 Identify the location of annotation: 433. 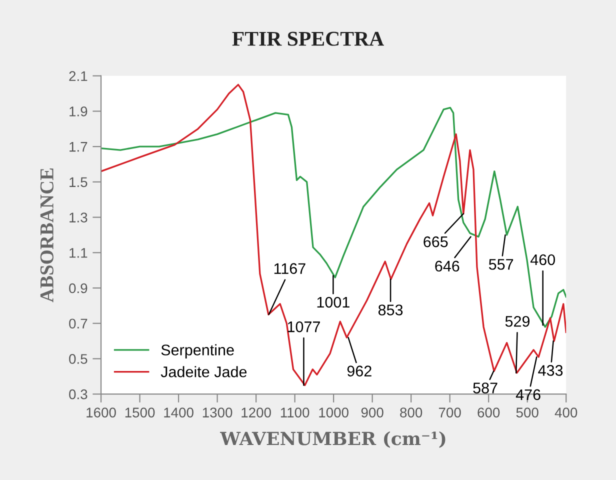
(550, 370).